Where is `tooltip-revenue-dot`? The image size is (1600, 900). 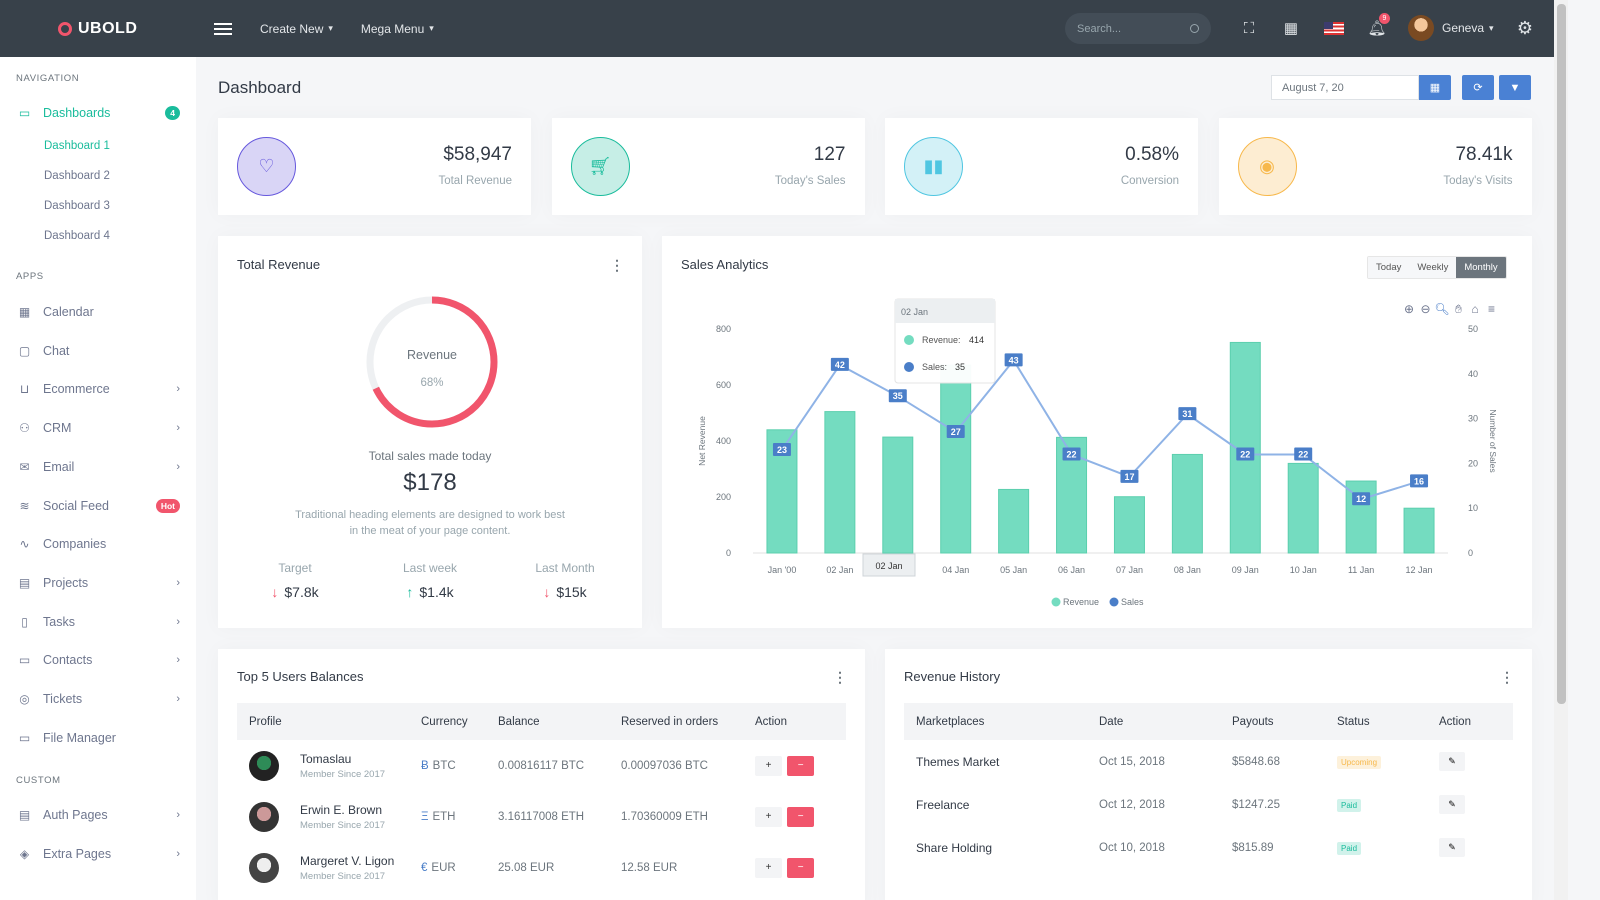 tooltip-revenue-dot is located at coordinates (909, 340).